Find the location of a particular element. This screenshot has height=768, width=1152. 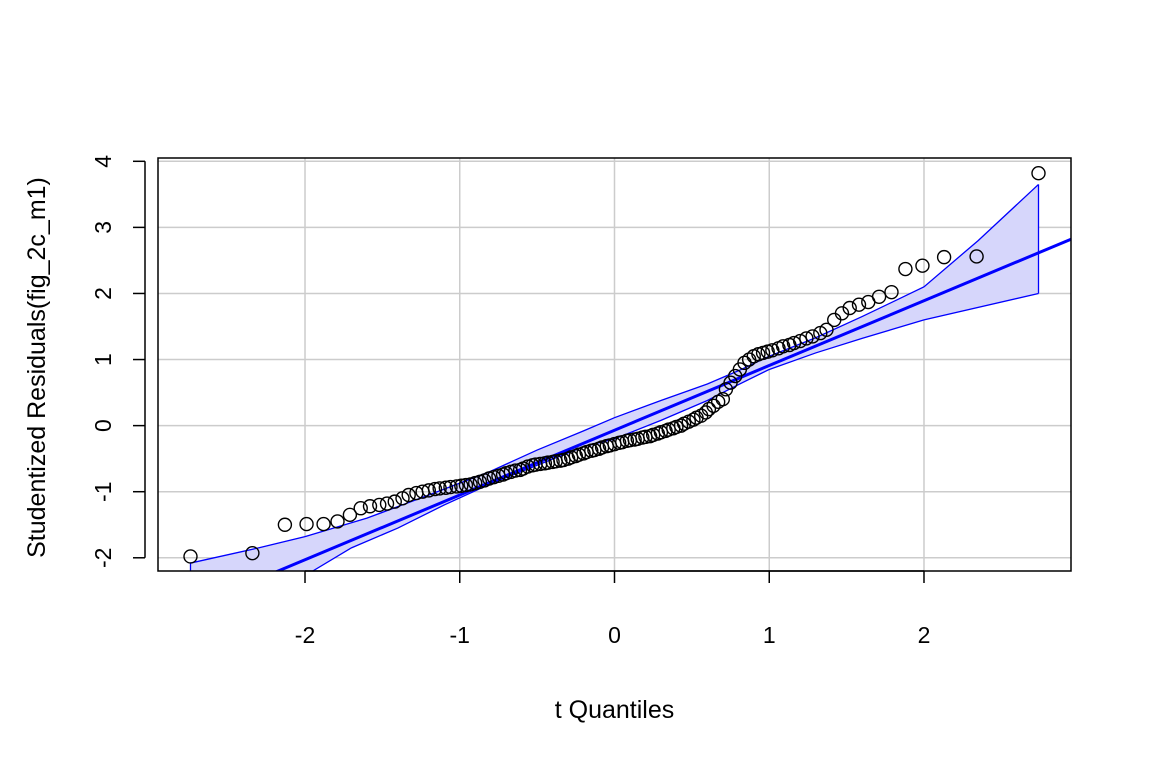

y-tick-label: -2 is located at coordinates (103, 558).